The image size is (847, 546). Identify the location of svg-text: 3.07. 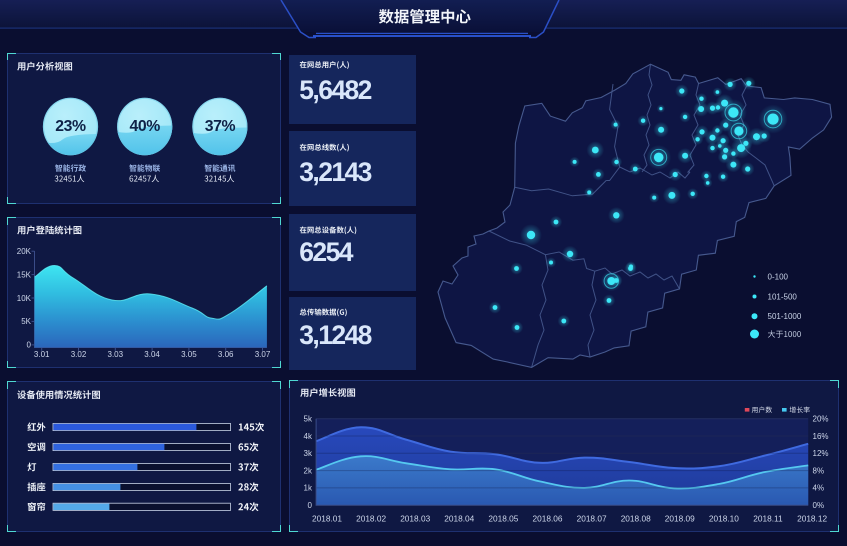
(262, 354).